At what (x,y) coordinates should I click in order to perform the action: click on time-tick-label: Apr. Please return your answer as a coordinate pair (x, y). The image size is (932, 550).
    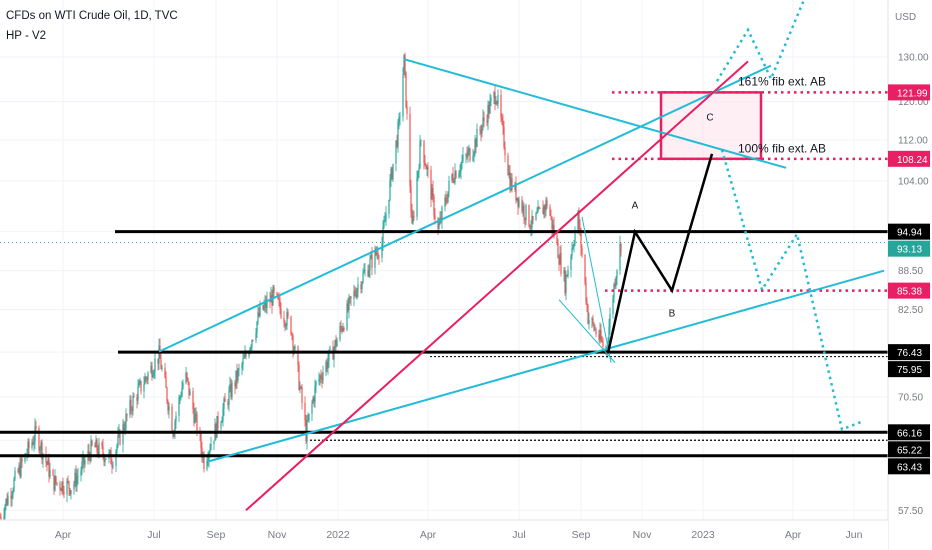
    Looking at the image, I should click on (63, 535).